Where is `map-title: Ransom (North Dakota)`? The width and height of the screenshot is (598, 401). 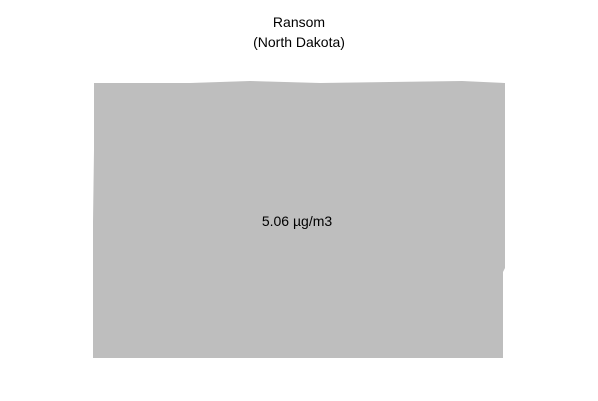
map-title: Ransom (North Dakota) is located at coordinates (299, 32).